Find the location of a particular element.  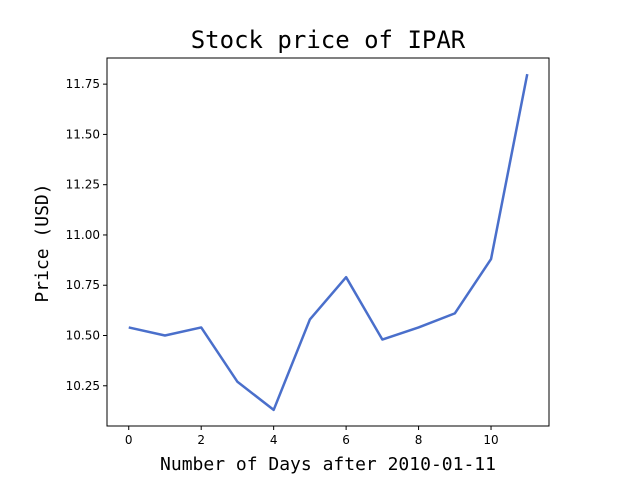

y-tick-label: 11.50 is located at coordinates (83, 134).